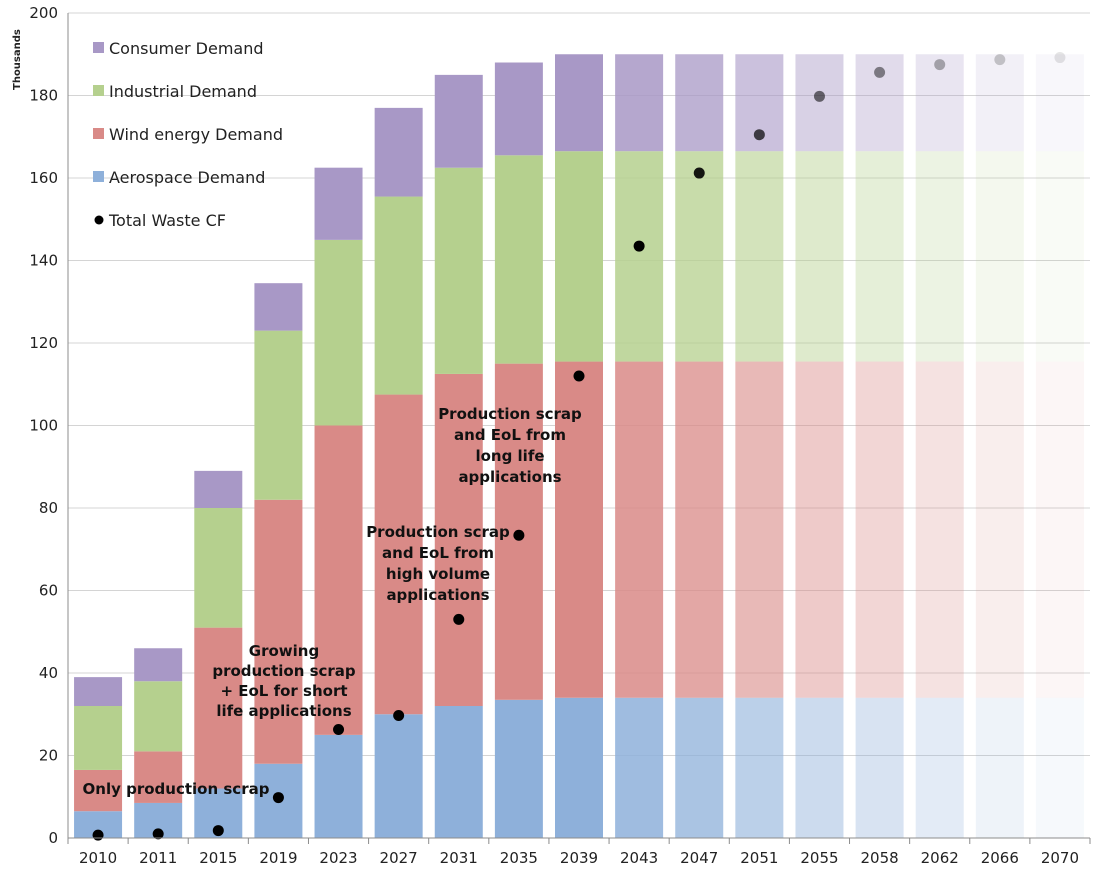 The image size is (1097, 869). What do you see at coordinates (158, 858) in the screenshot?
I see `x-tick-label: 2011` at bounding box center [158, 858].